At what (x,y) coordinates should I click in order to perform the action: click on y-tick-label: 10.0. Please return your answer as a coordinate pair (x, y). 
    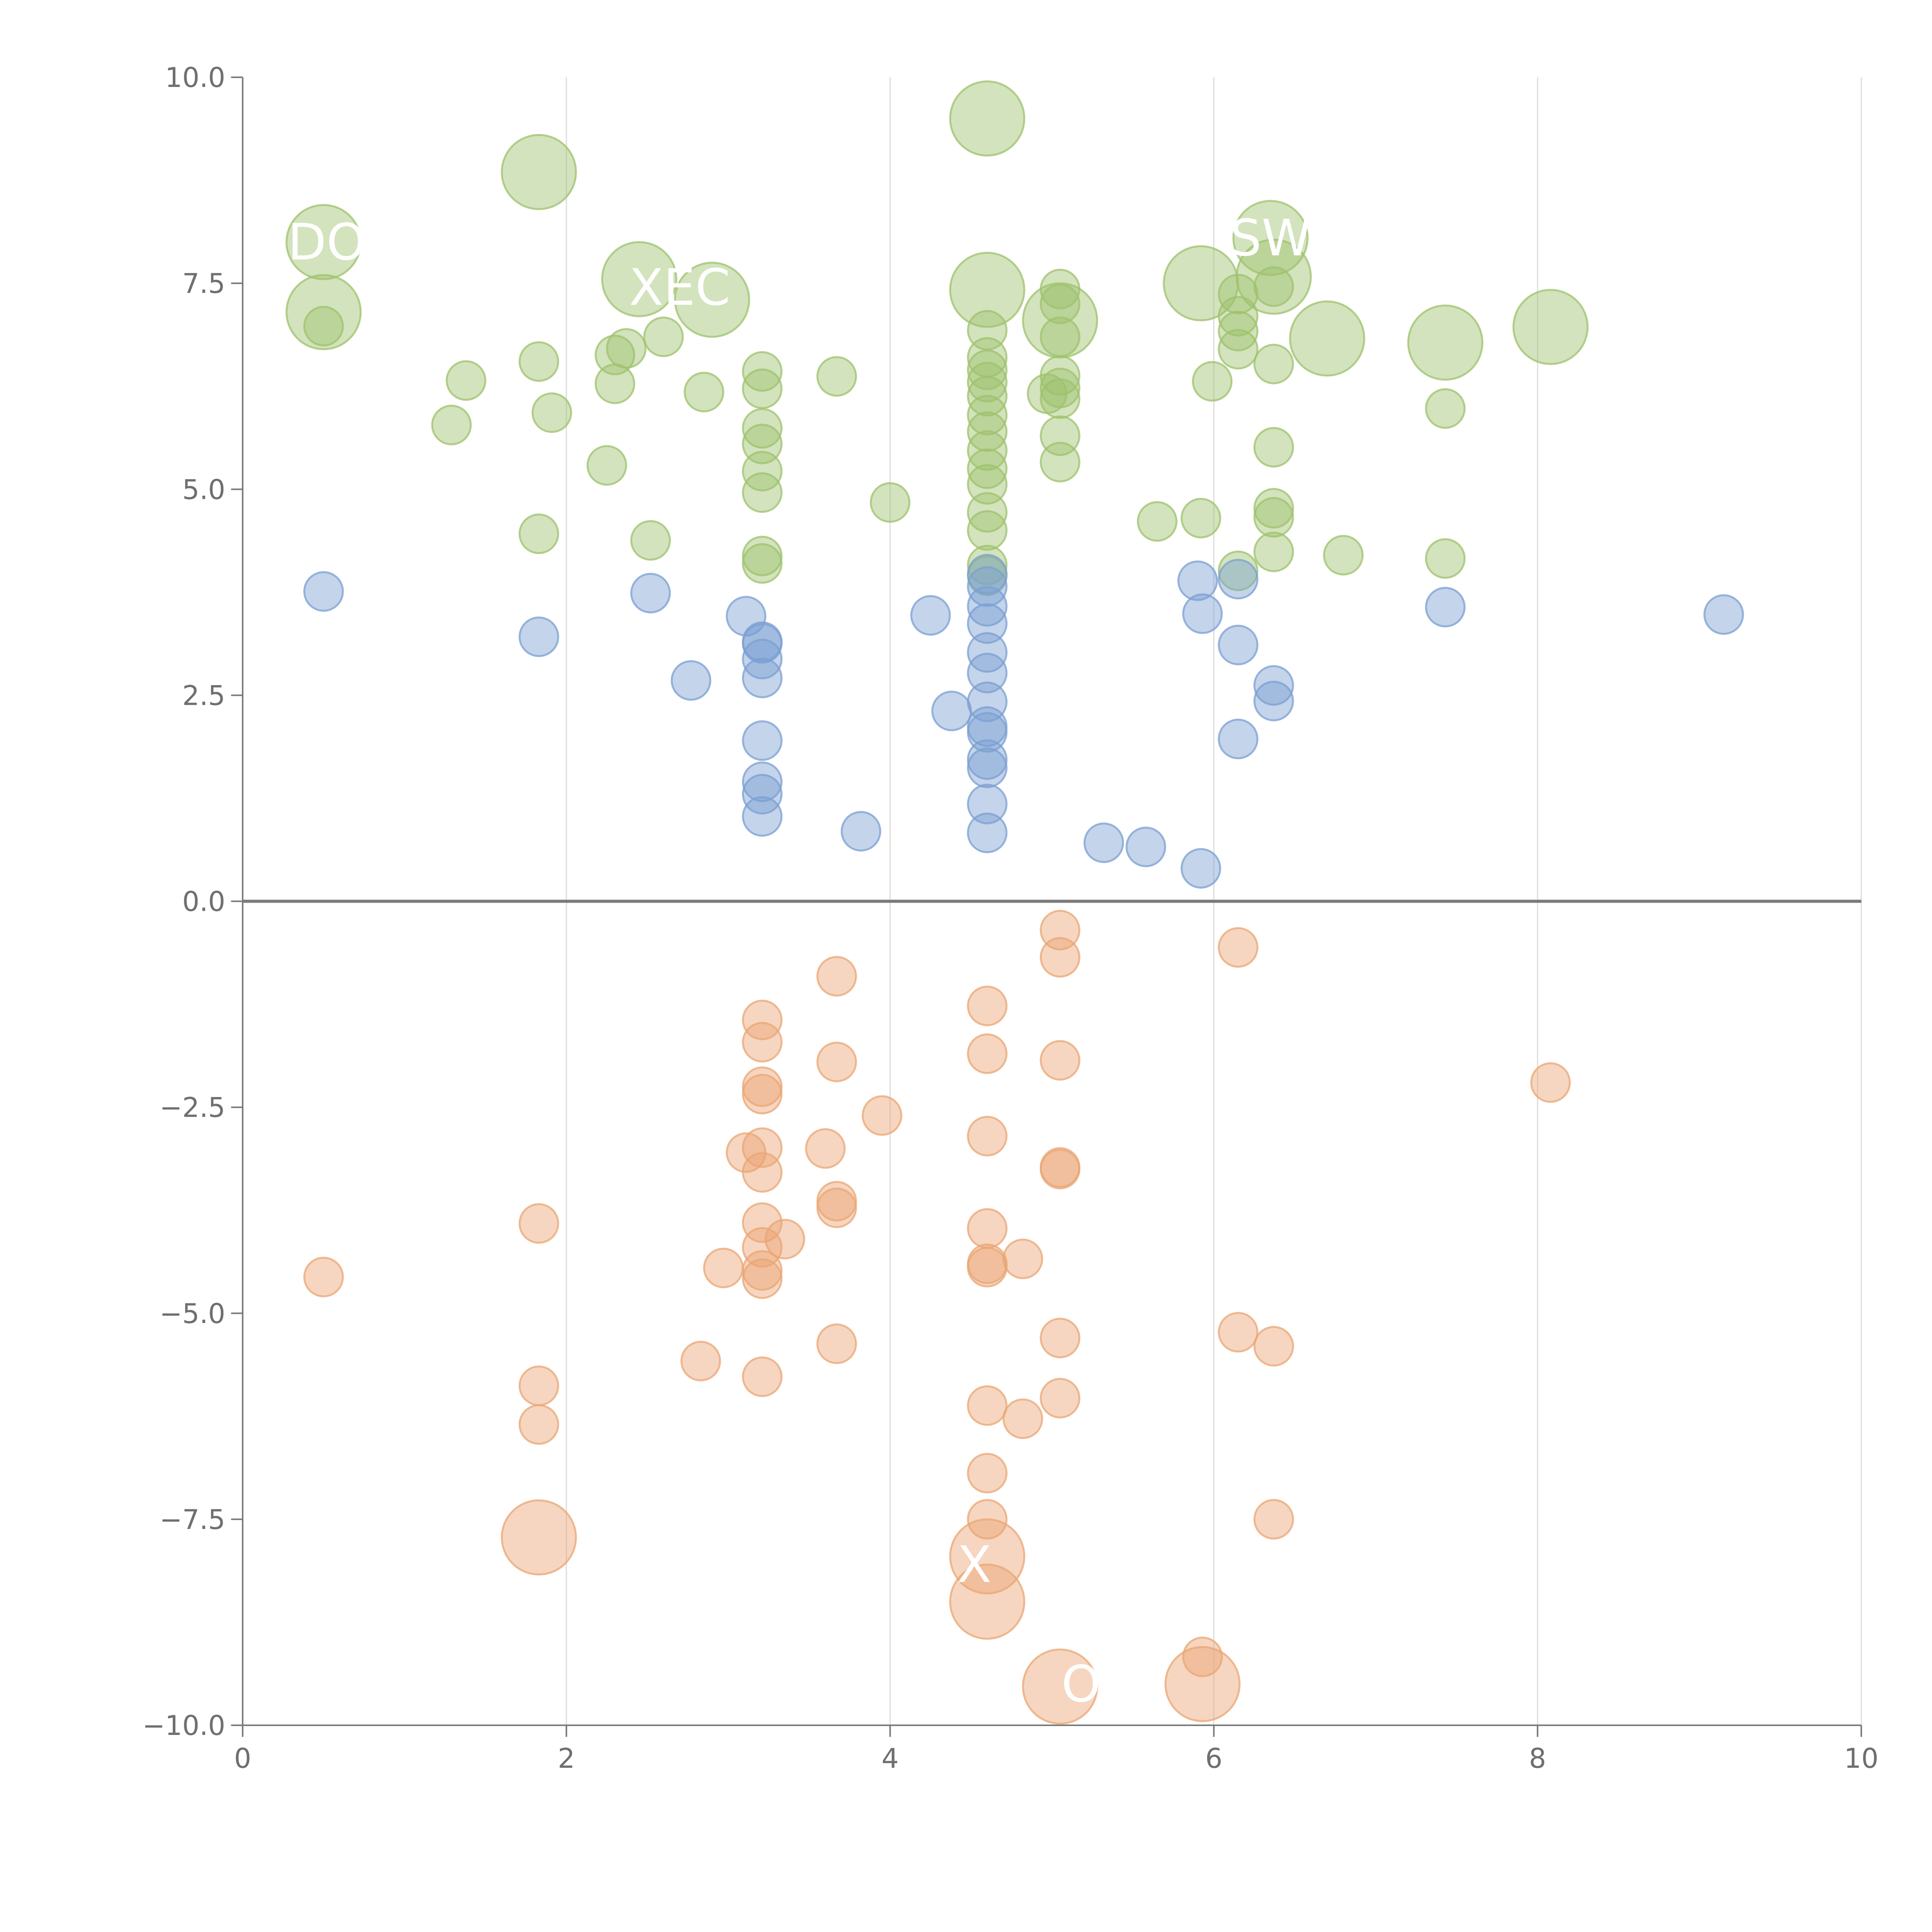
    Looking at the image, I should click on (195, 78).